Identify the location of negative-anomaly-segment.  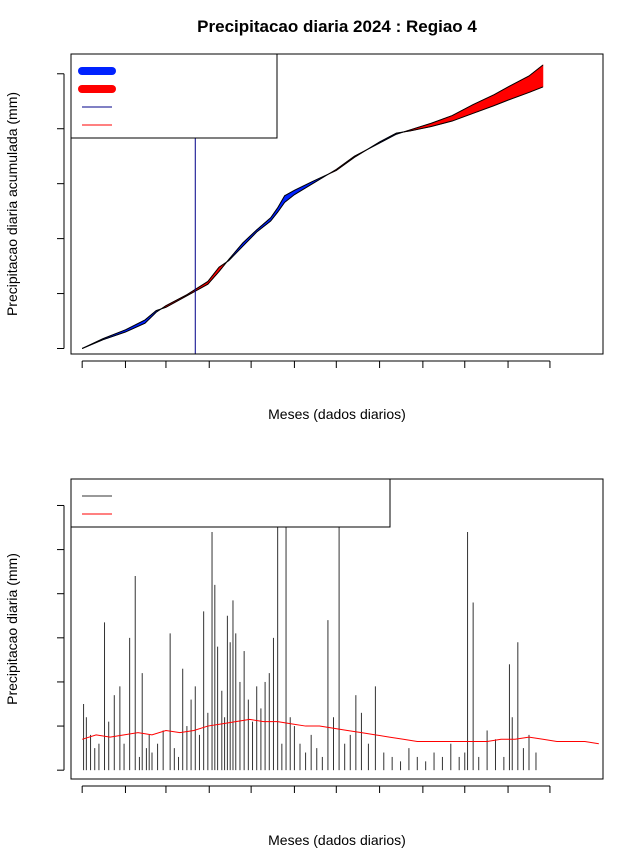
(542, 76).